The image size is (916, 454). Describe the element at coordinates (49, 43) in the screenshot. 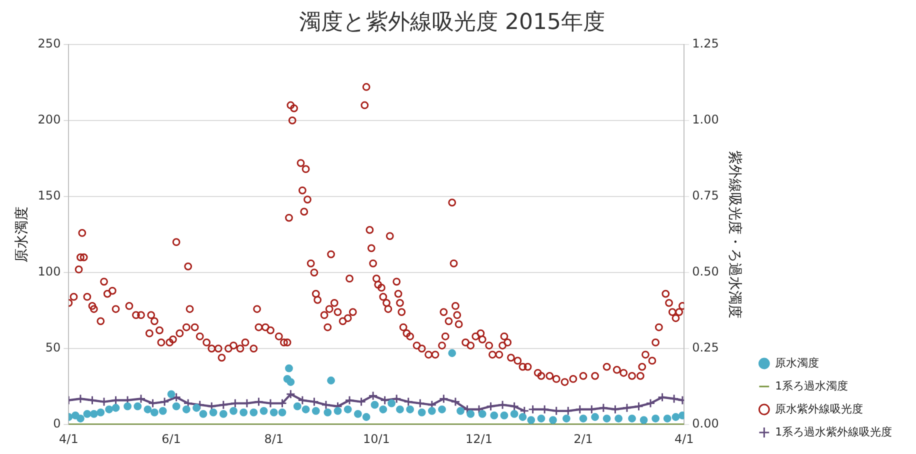

I see `y-tick-label: 250` at that location.